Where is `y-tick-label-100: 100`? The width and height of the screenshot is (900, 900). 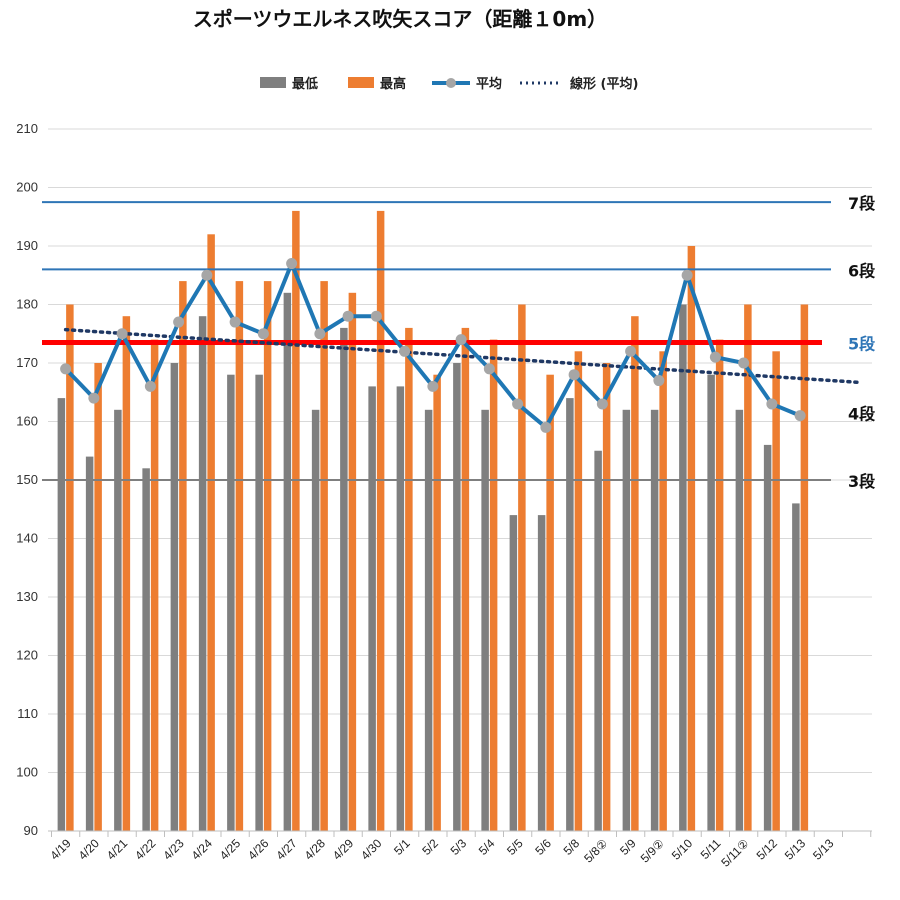 y-tick-label-100: 100 is located at coordinates (27, 772).